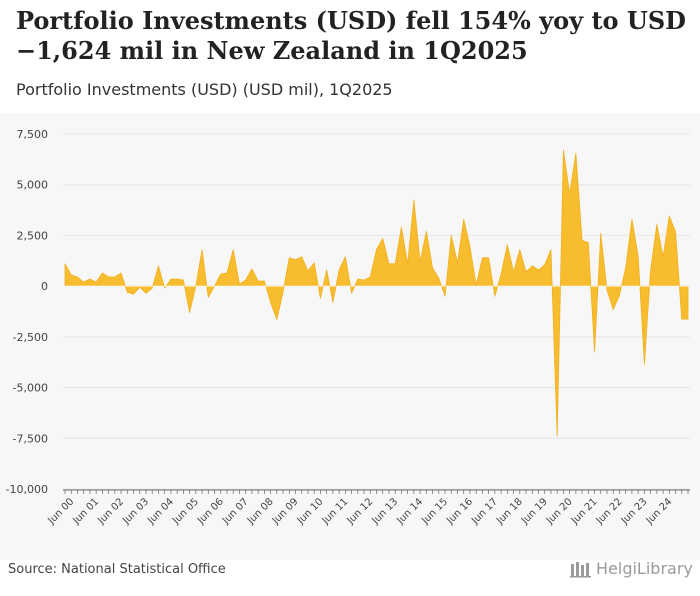 Image resolution: width=700 pixels, height=596 pixels. I want to click on x-tick-label: Jun 03, so click(135, 511).